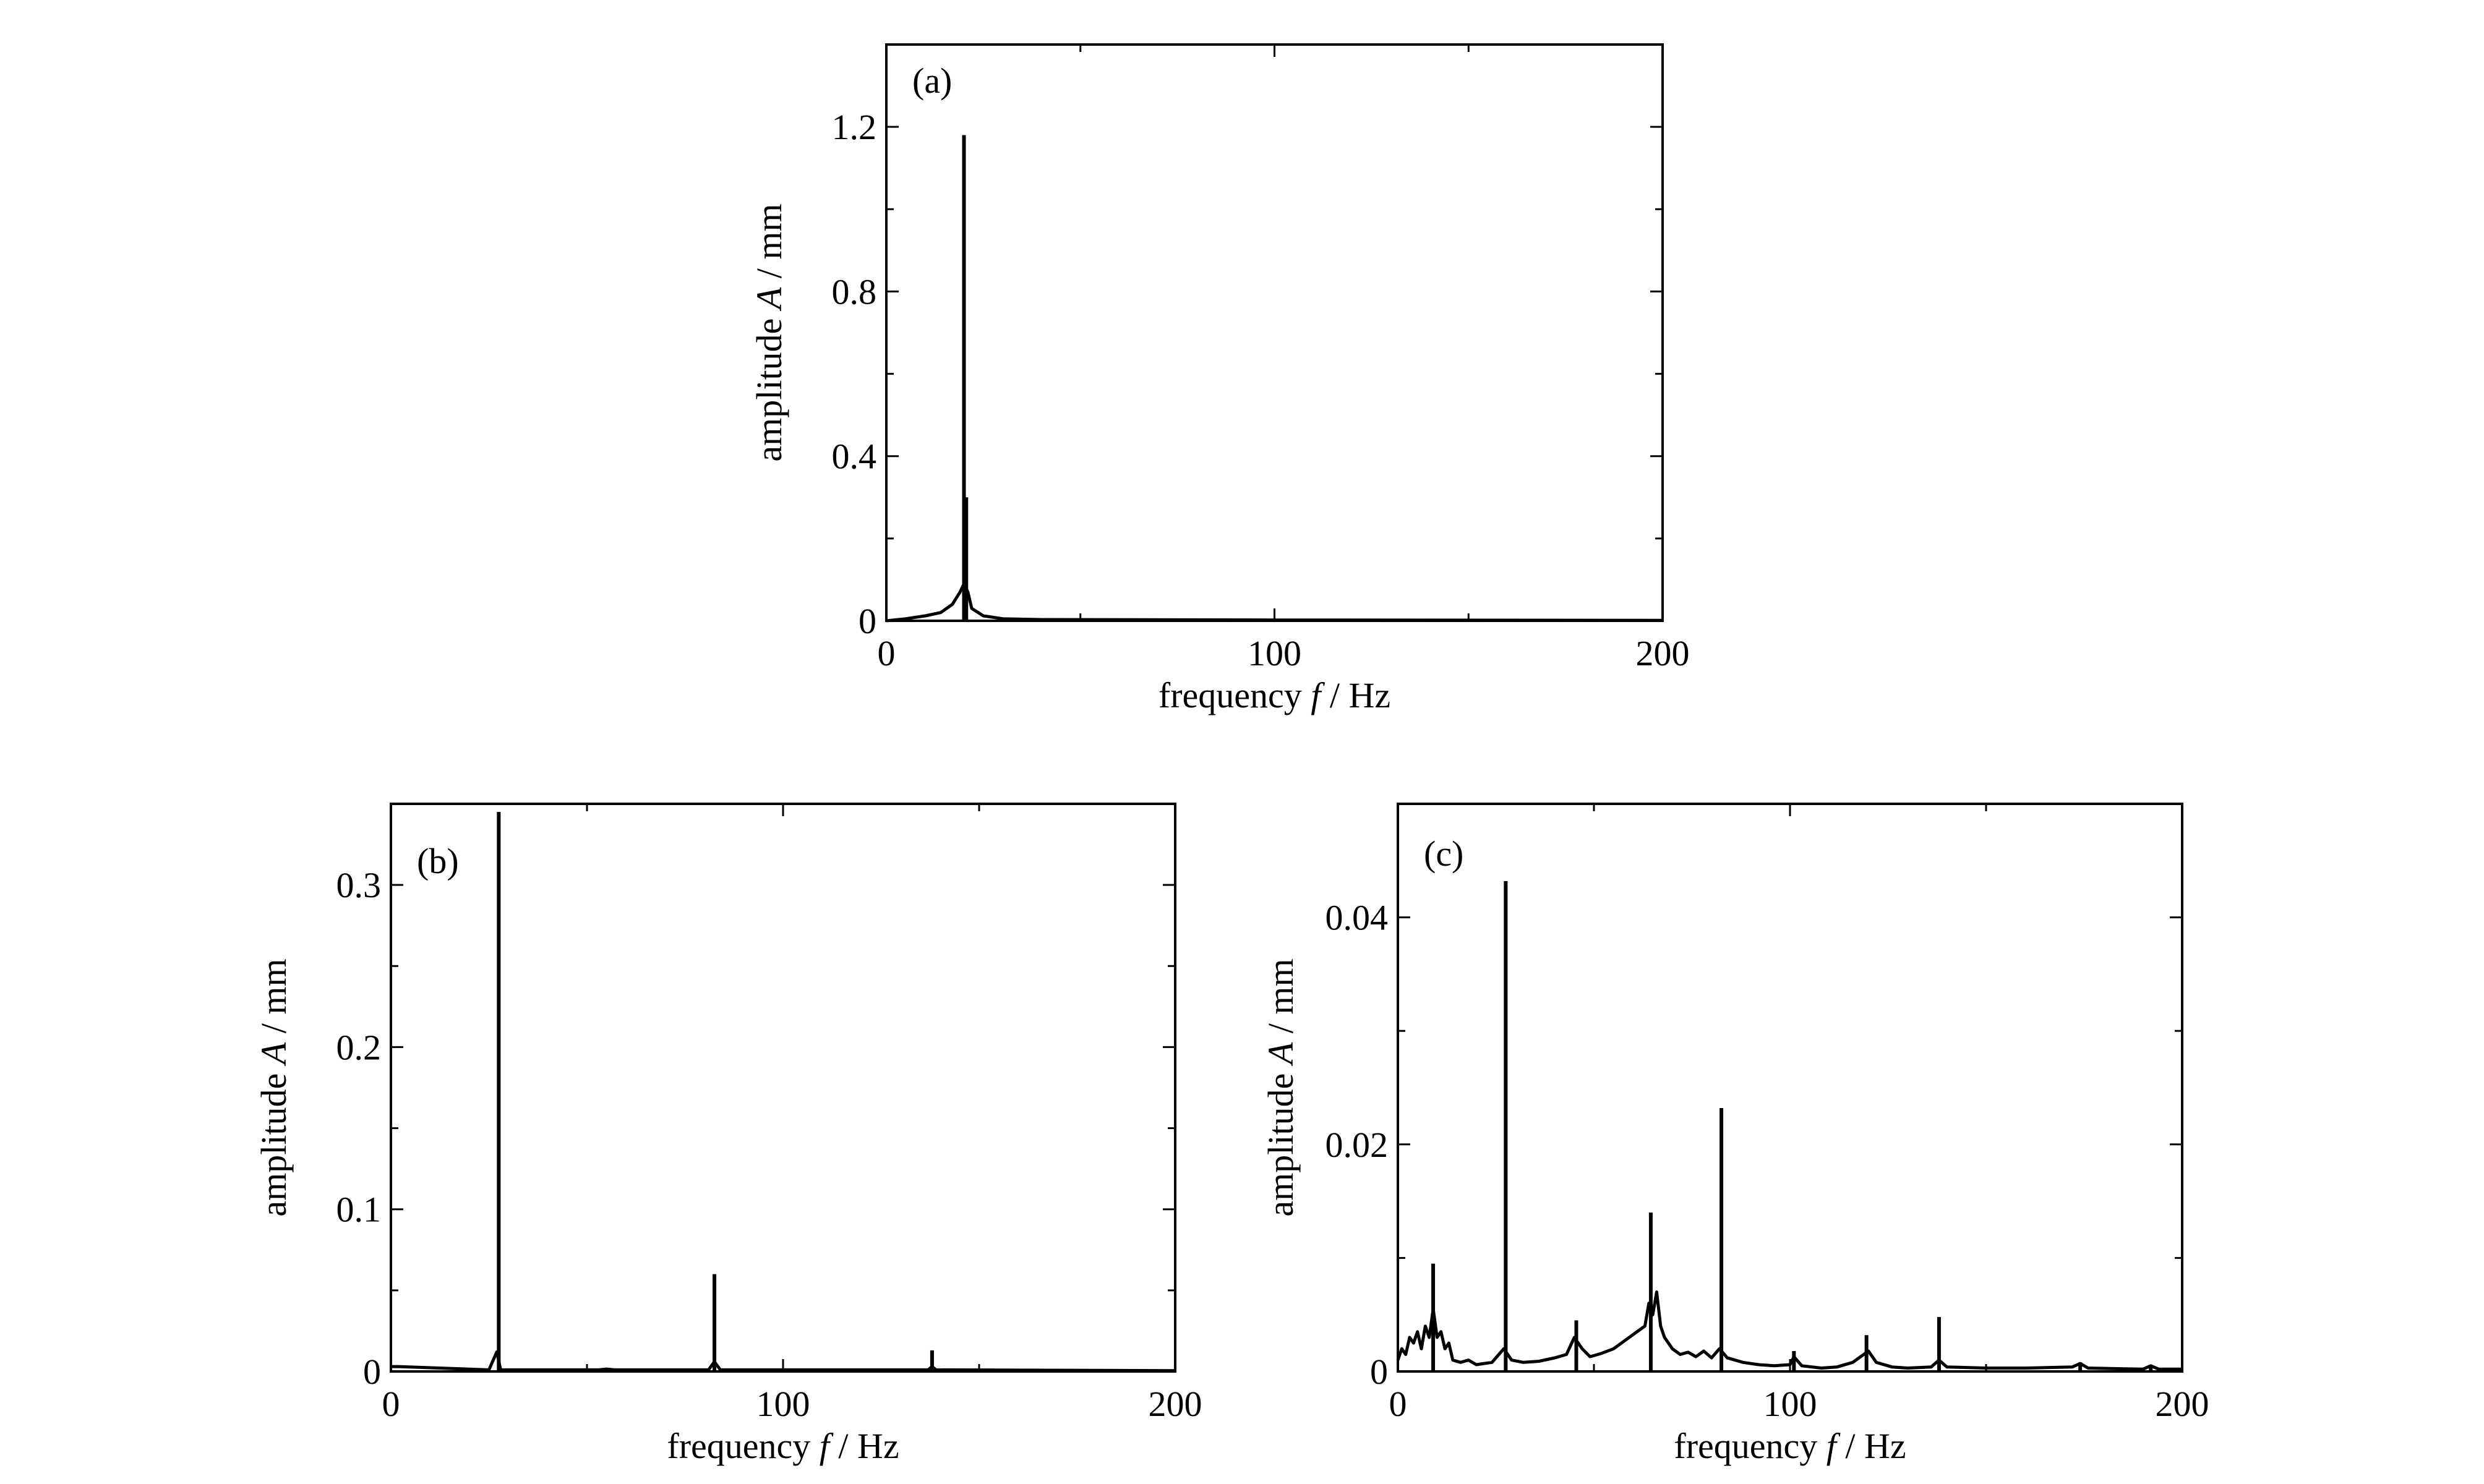  I want to click on y-tick-label: 0.4, so click(855, 457).